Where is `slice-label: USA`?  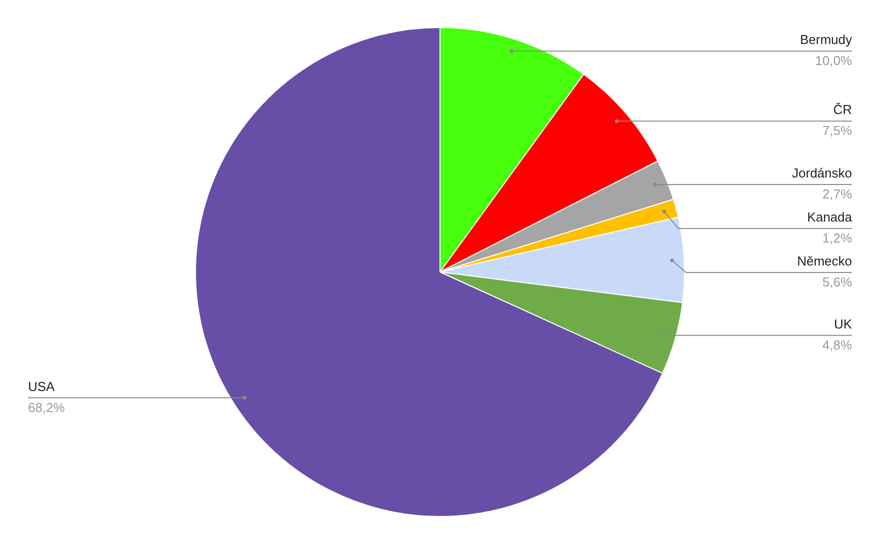 slice-label: USA is located at coordinates (42, 386).